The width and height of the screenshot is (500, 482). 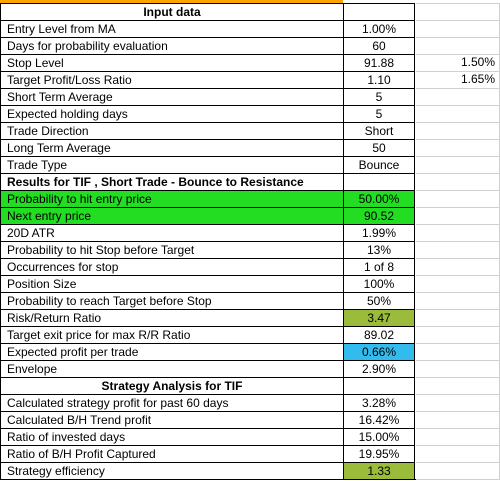 What do you see at coordinates (171, 96) in the screenshot?
I see `row-label: Short Term Average` at bounding box center [171, 96].